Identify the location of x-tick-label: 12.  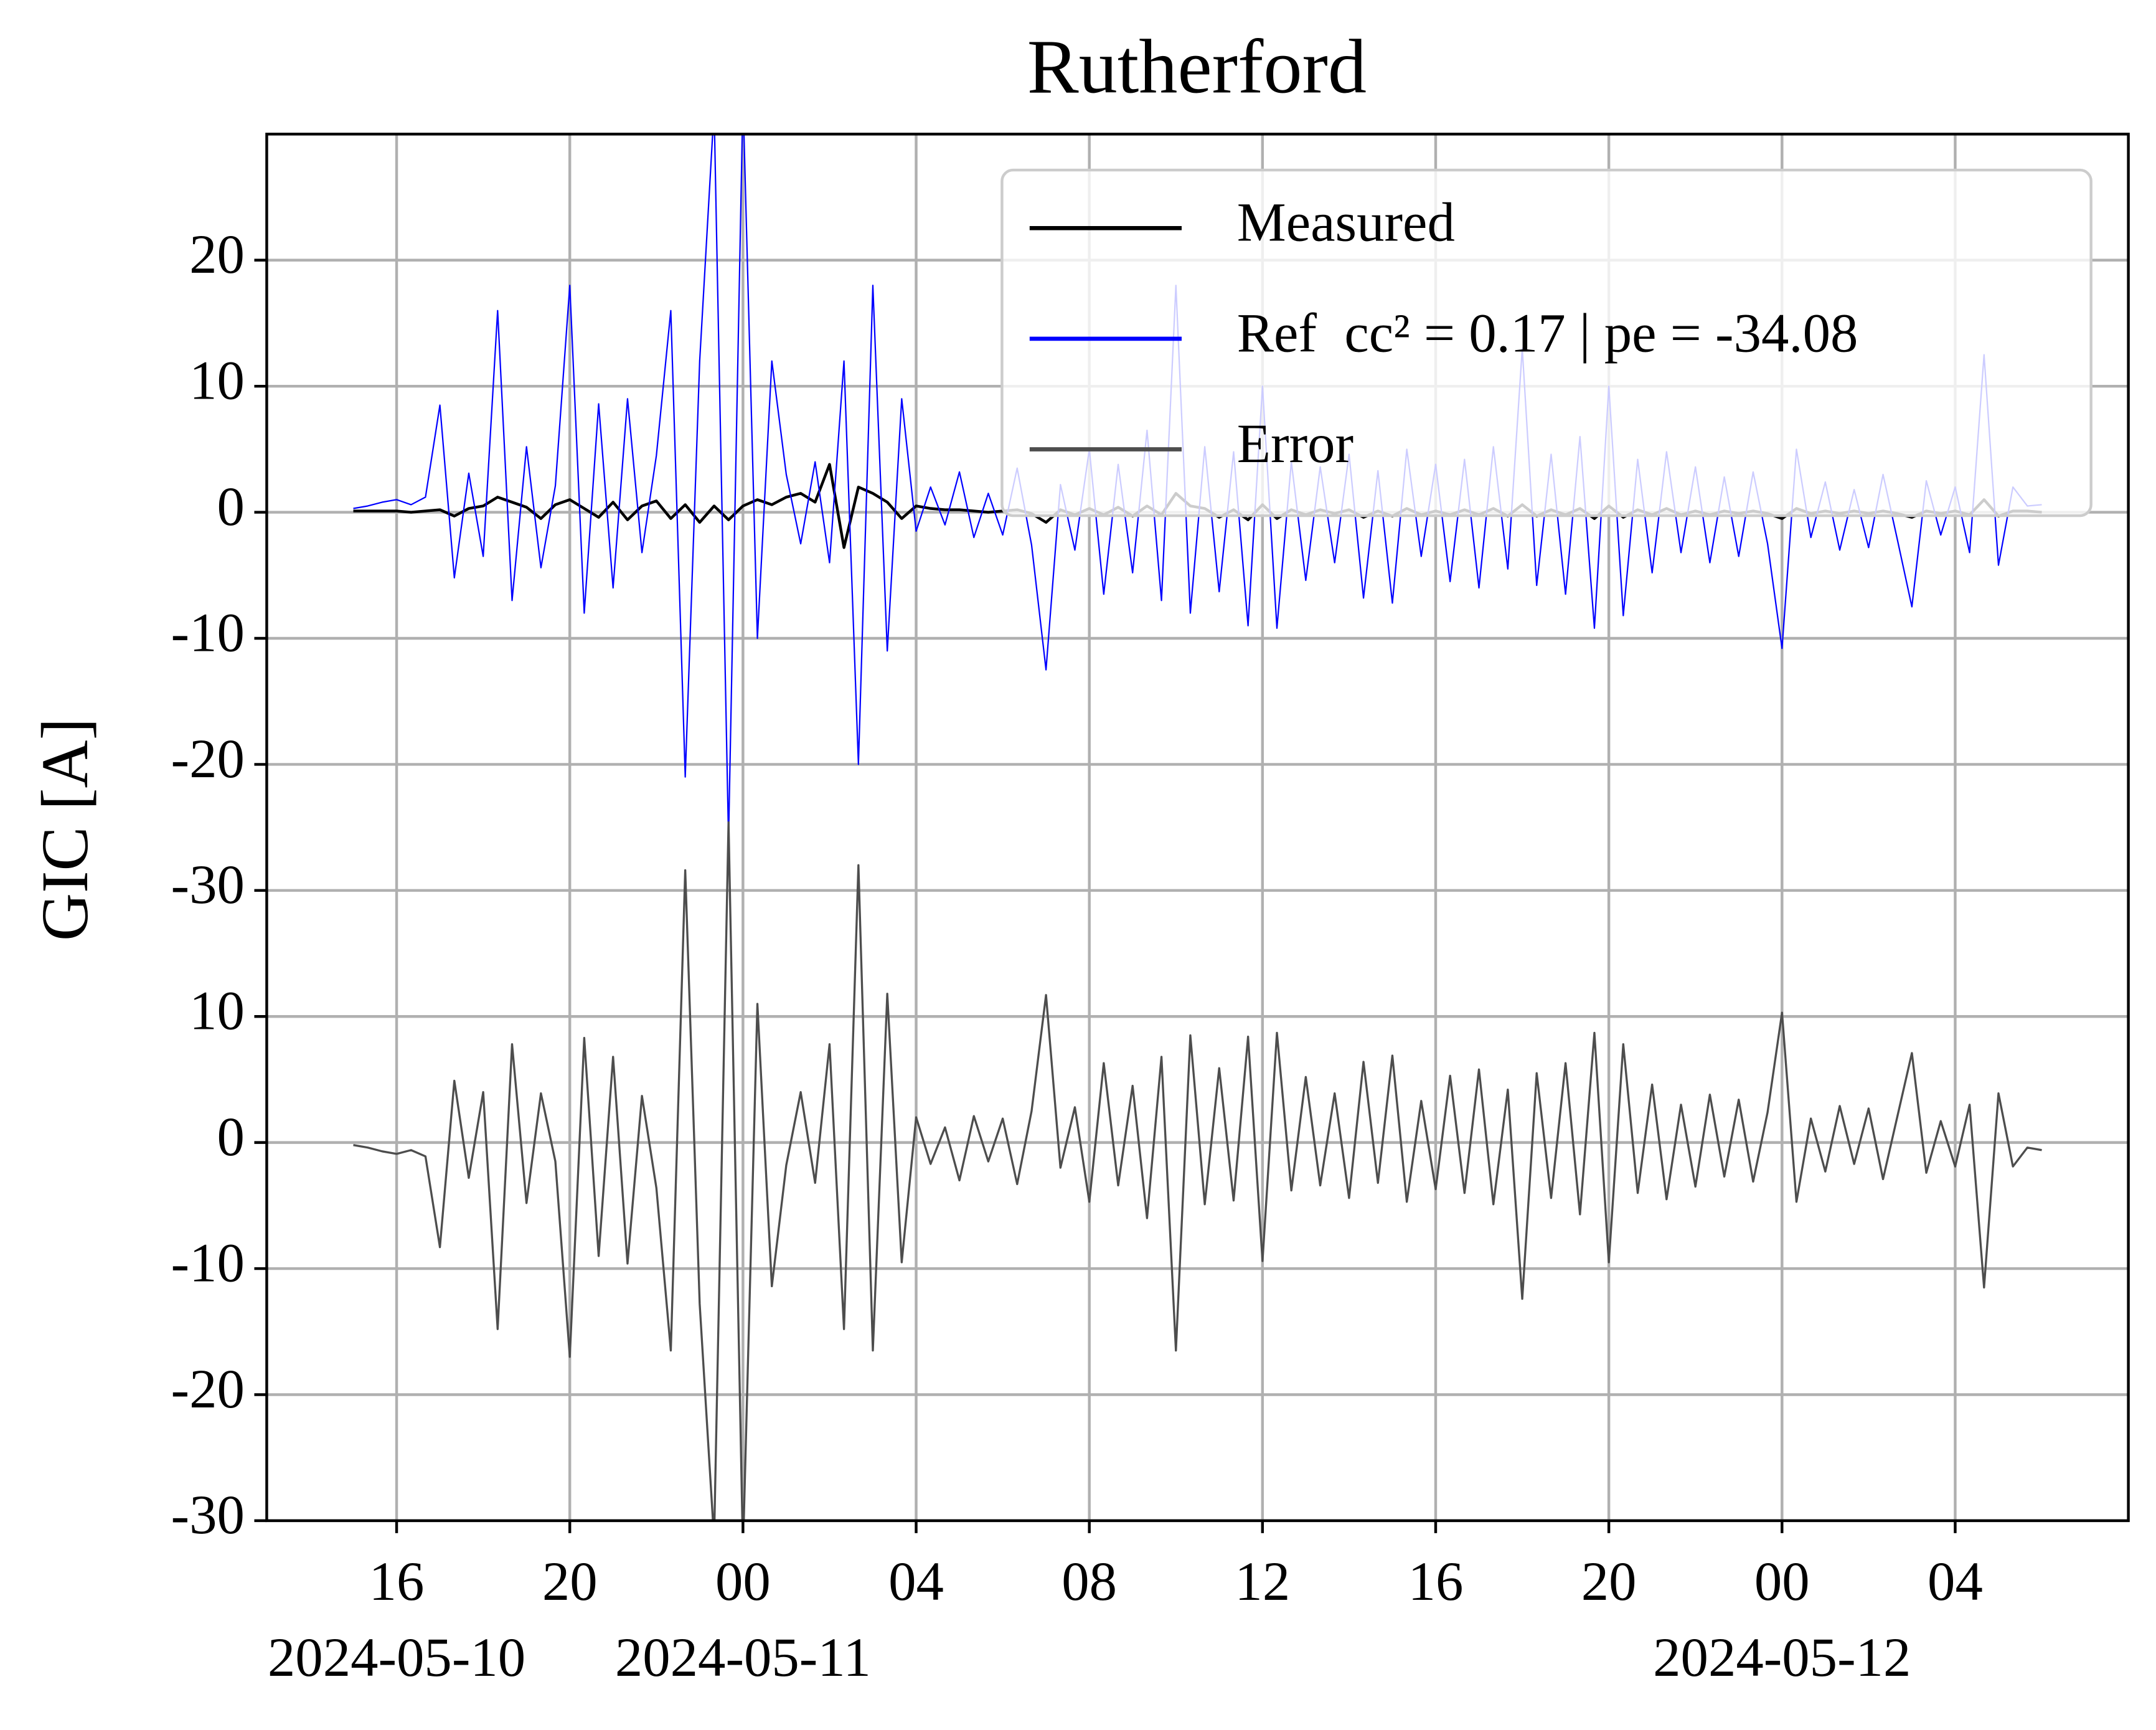
(1262, 1581).